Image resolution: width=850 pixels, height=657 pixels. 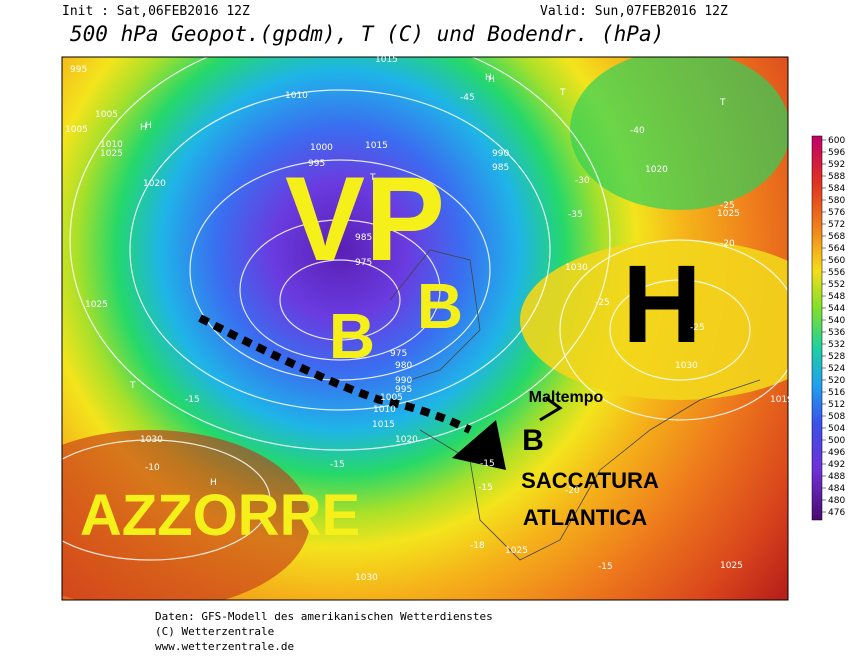 I want to click on arrow-head, so click(x=479, y=445).